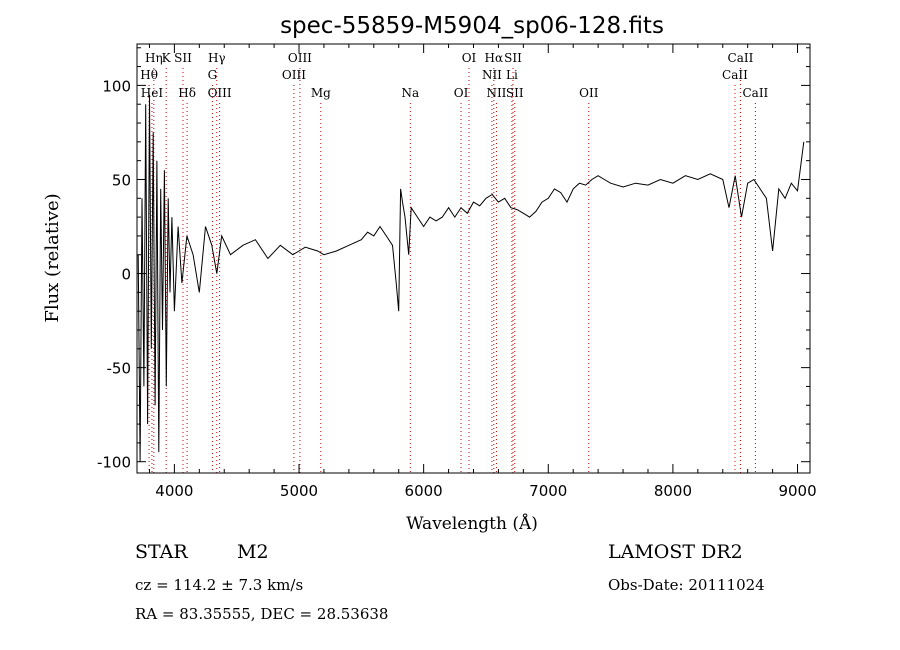 This screenshot has height=650, width=900. Describe the element at coordinates (119, 369) in the screenshot. I see `y-tick-label: -50` at that location.